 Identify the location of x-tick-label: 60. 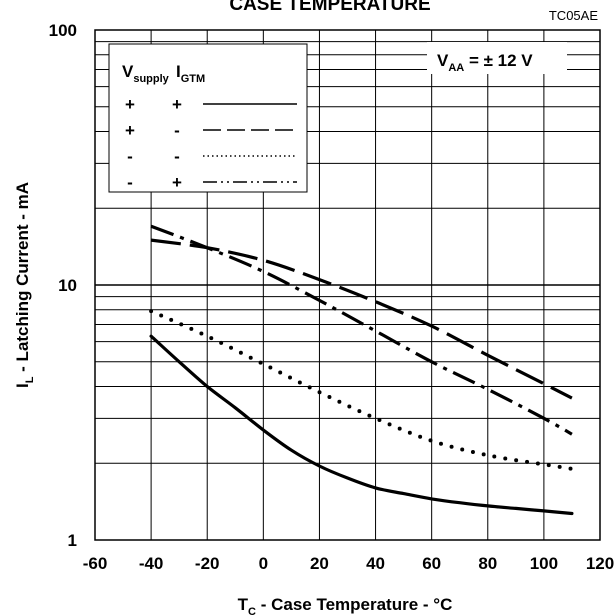
(431, 563).